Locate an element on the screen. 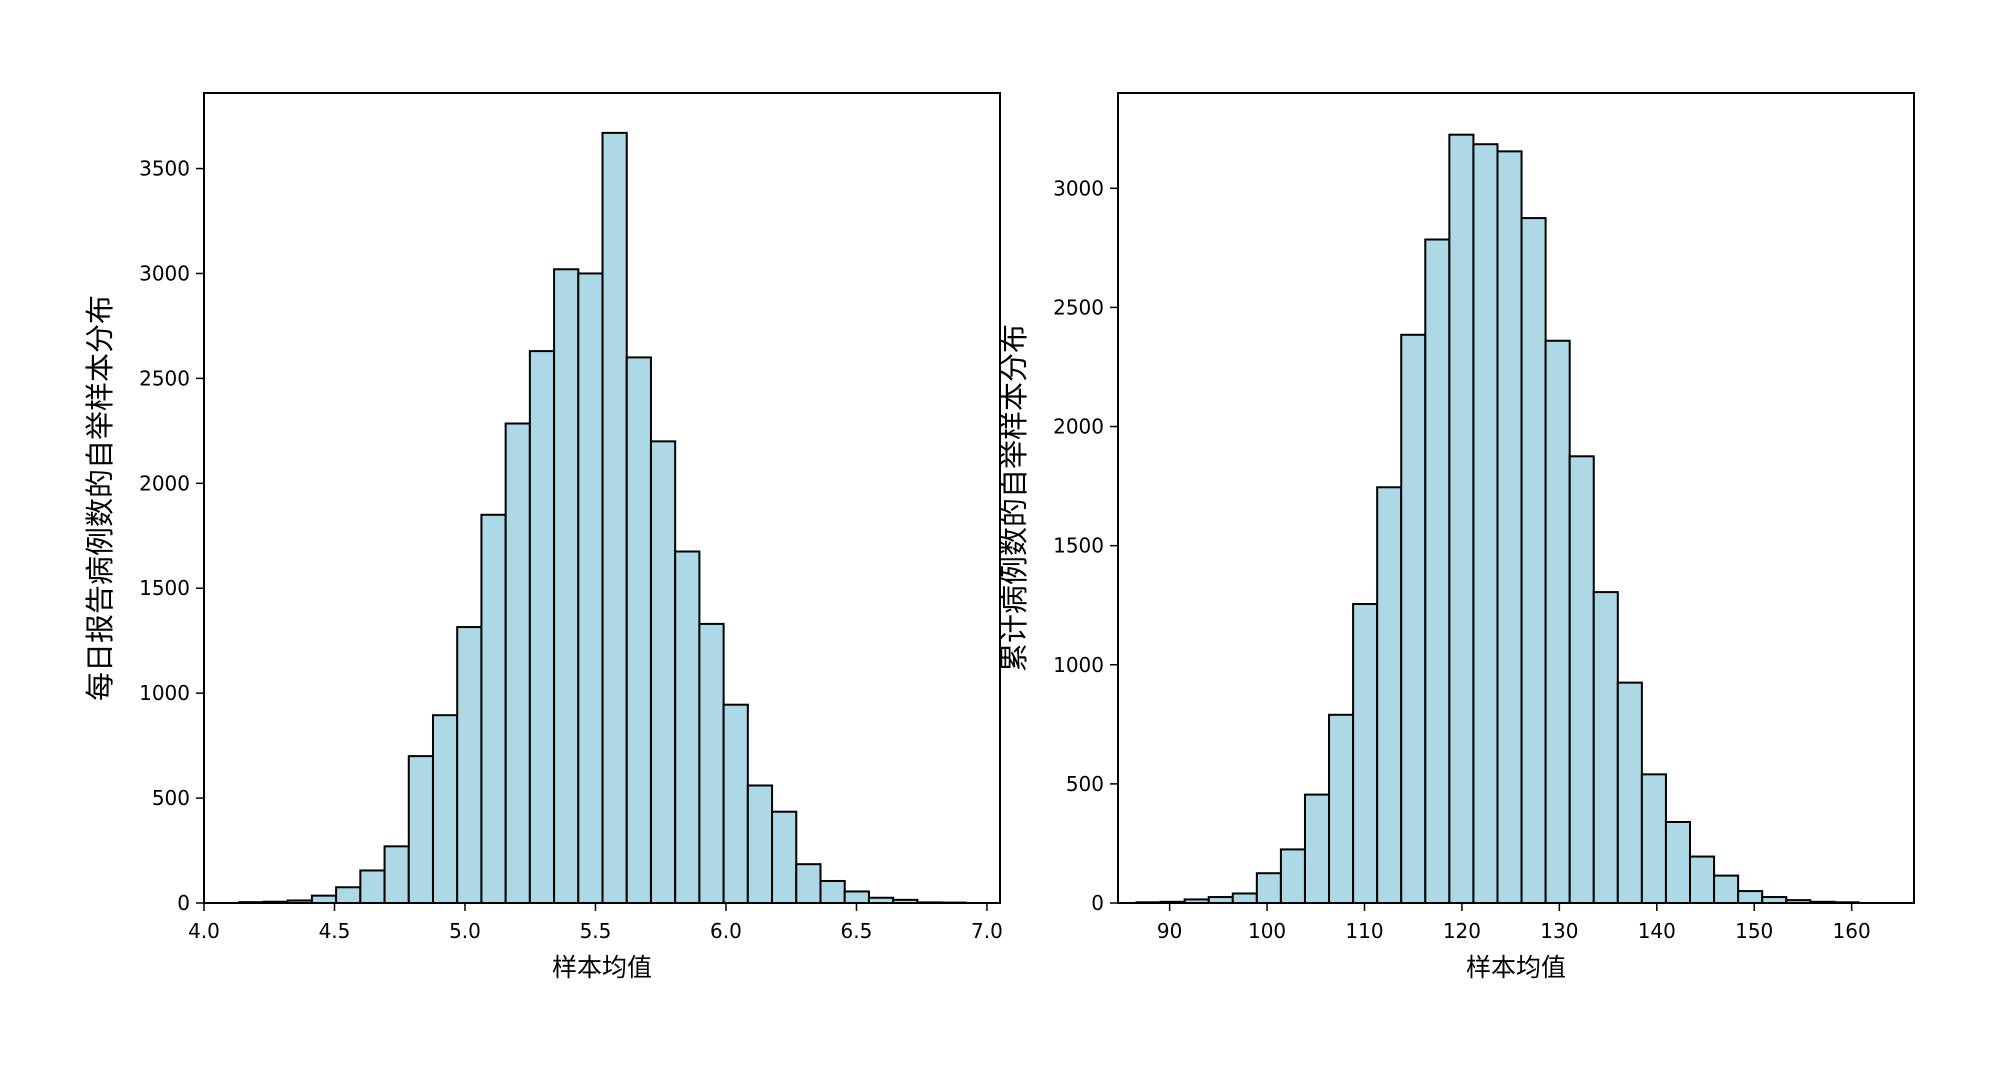 The image size is (2000, 1066). x-tick-label: 4.0 is located at coordinates (204, 931).